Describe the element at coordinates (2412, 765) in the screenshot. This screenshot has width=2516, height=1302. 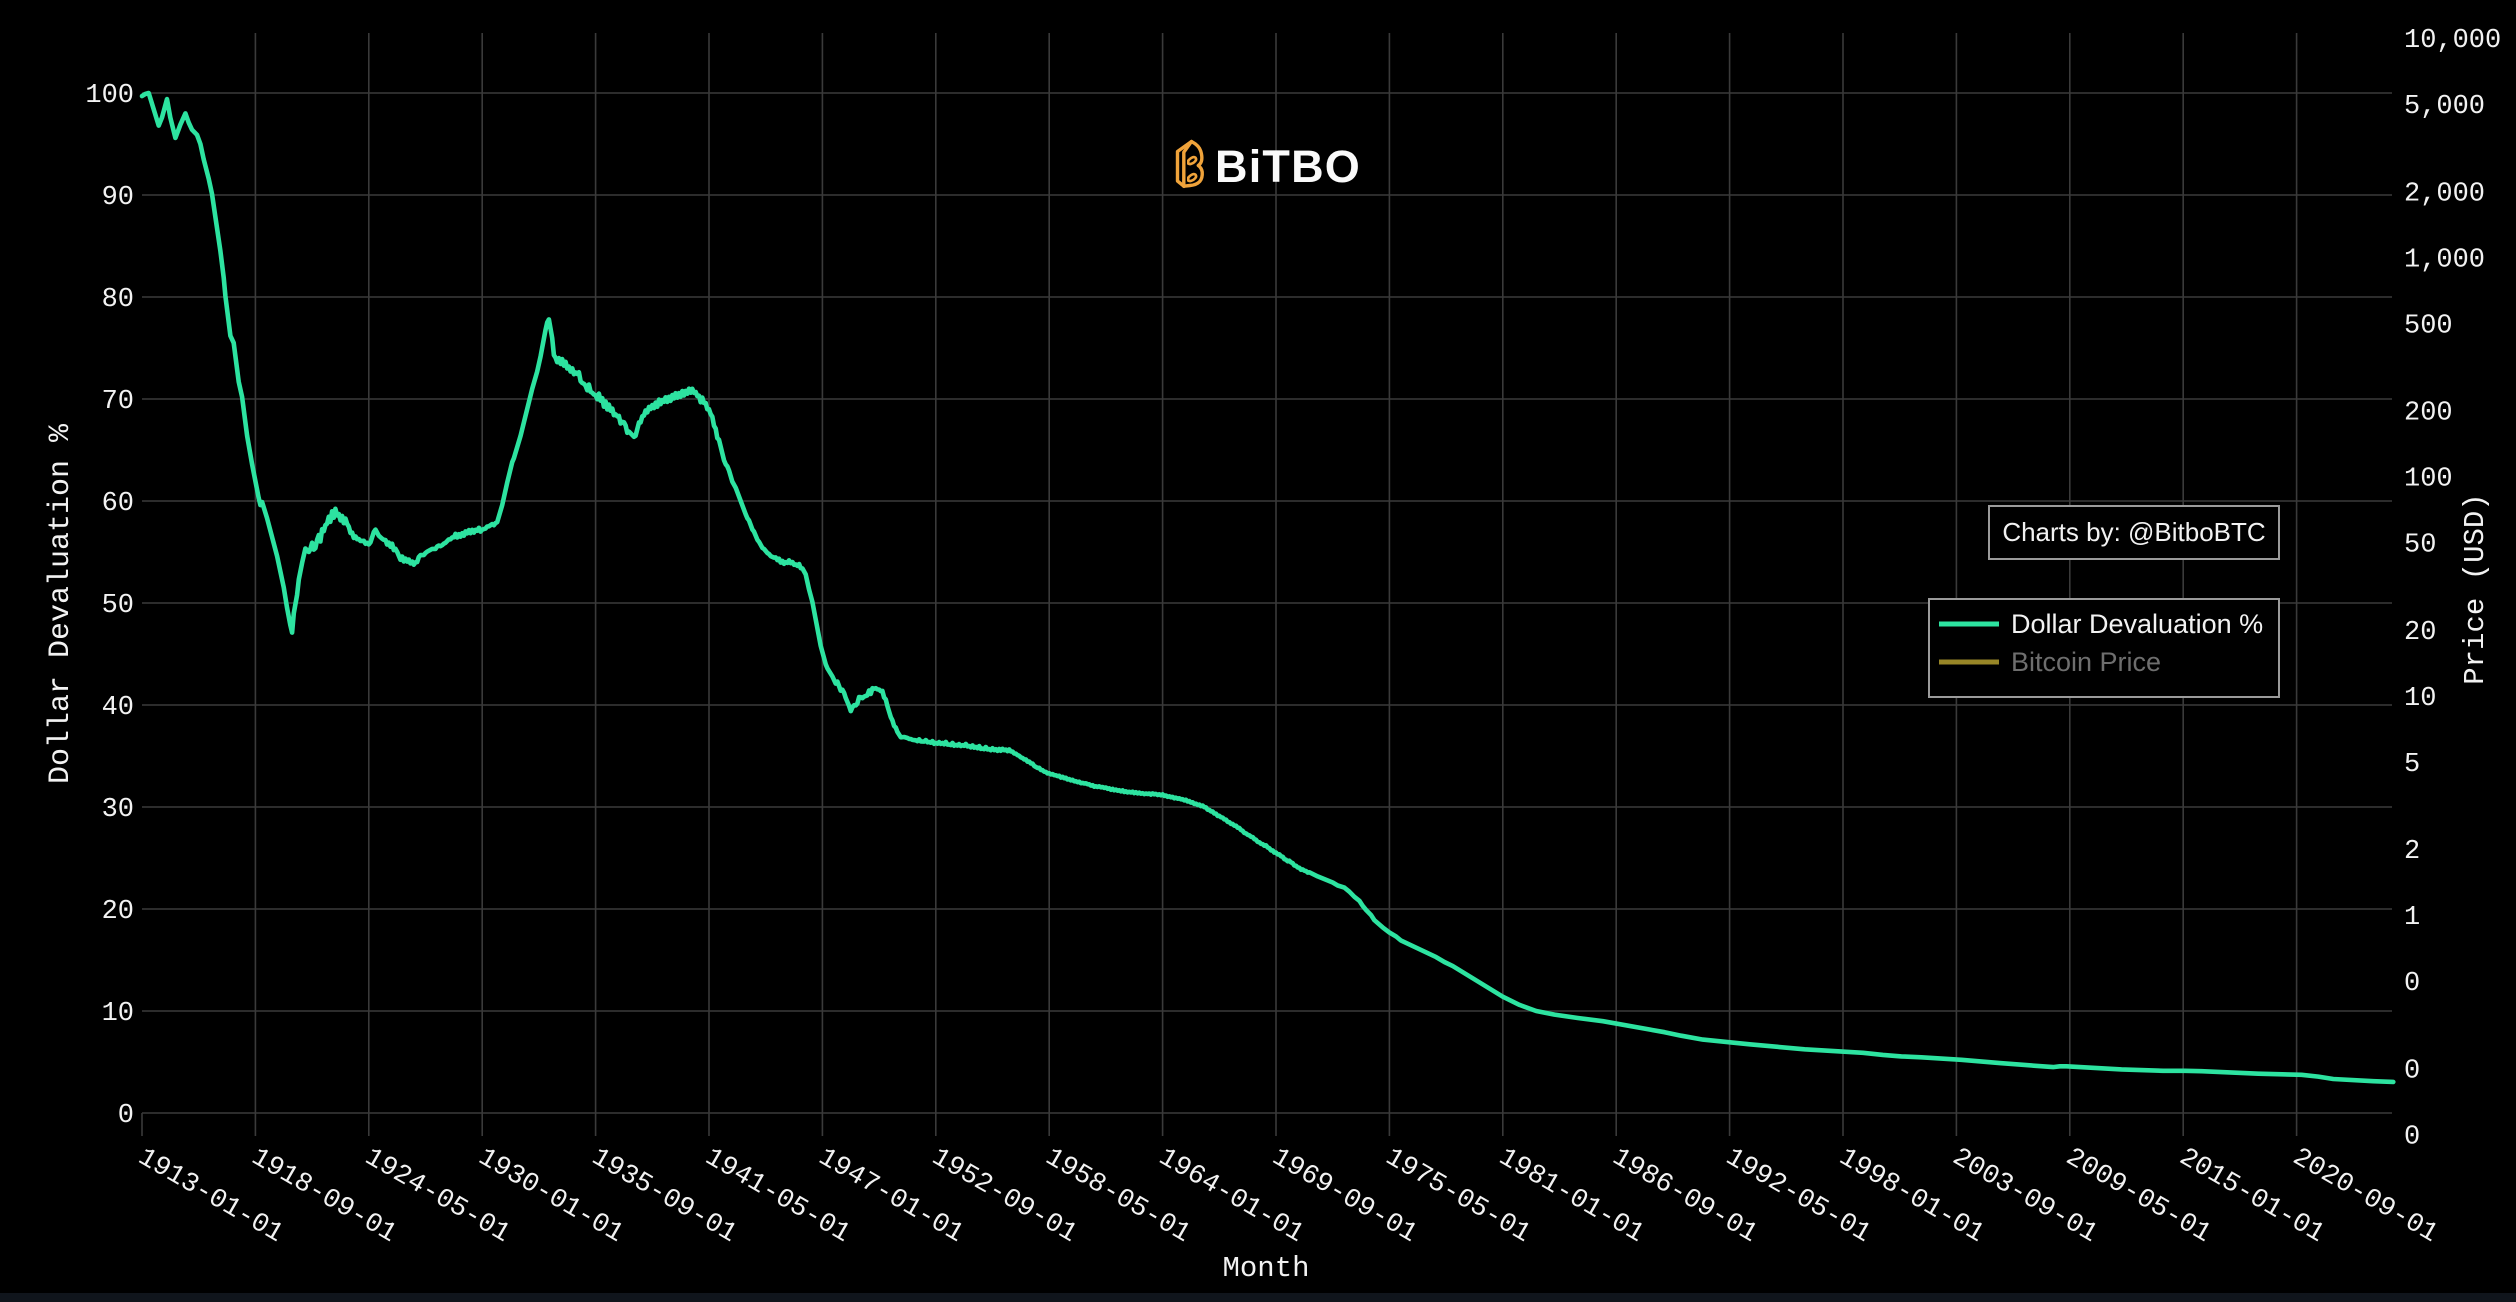
I see `svg-text: 5` at that location.